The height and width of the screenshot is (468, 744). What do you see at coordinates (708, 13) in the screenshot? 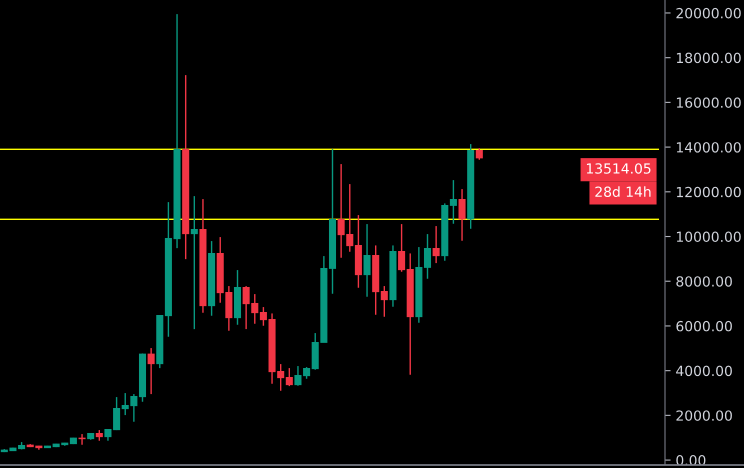
I see `y-tick-label: 20000.00` at bounding box center [708, 13].